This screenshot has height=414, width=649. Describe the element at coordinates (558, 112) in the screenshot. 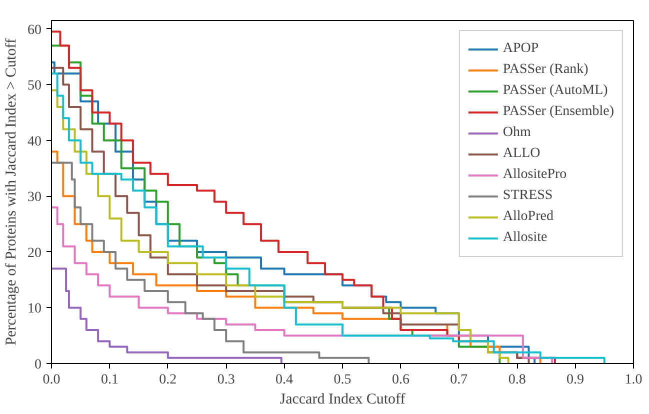

I see `legend-label: PASSer (Ensemble)` at that location.